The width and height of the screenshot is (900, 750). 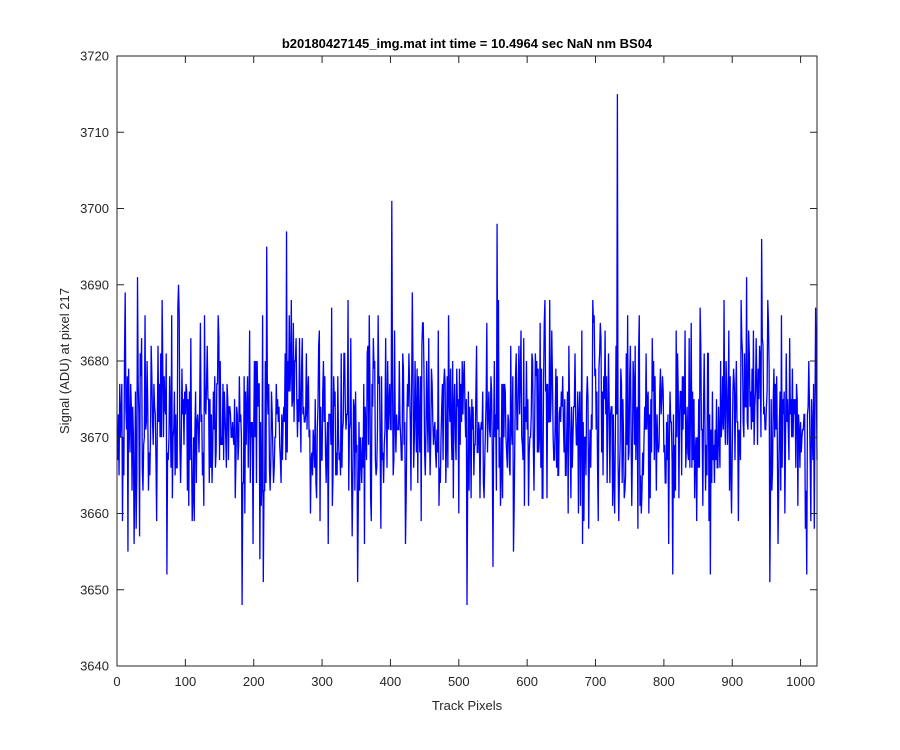 I want to click on x-tick-label: 0, so click(x=116, y=681).